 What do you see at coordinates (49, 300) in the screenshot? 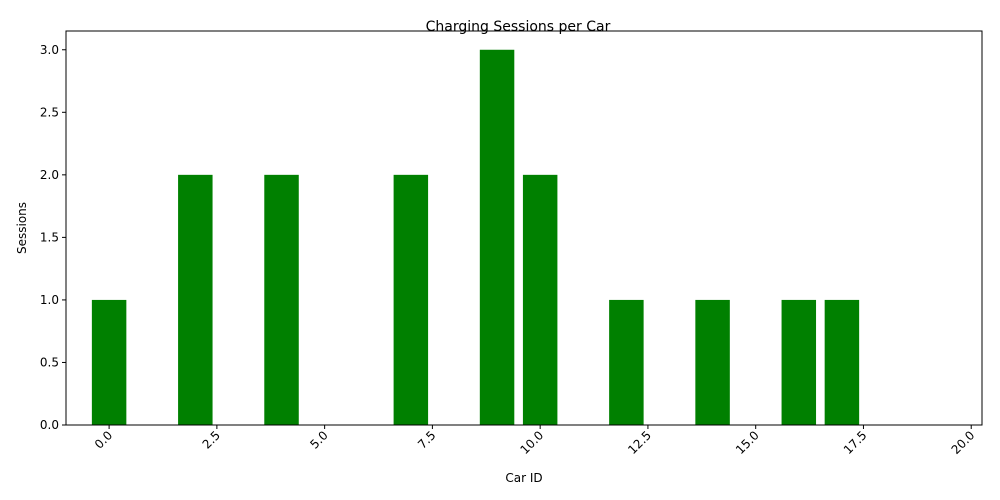
I see `y-tick-label: 1.0` at bounding box center [49, 300].